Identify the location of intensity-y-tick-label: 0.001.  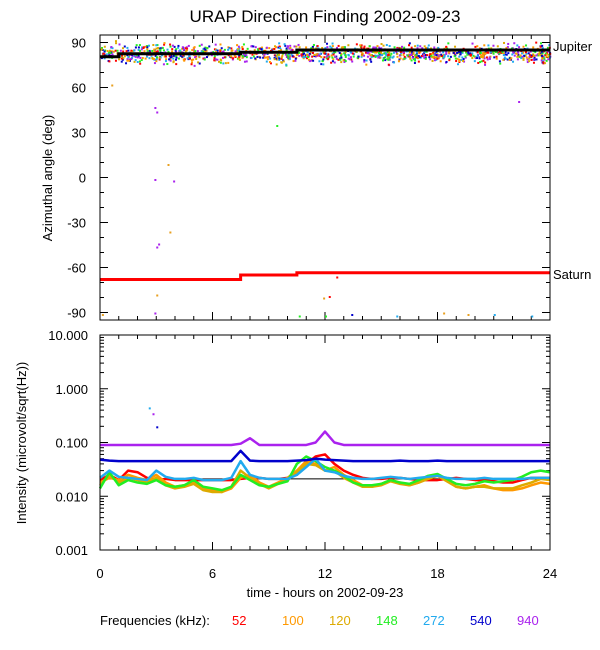
(71, 550).